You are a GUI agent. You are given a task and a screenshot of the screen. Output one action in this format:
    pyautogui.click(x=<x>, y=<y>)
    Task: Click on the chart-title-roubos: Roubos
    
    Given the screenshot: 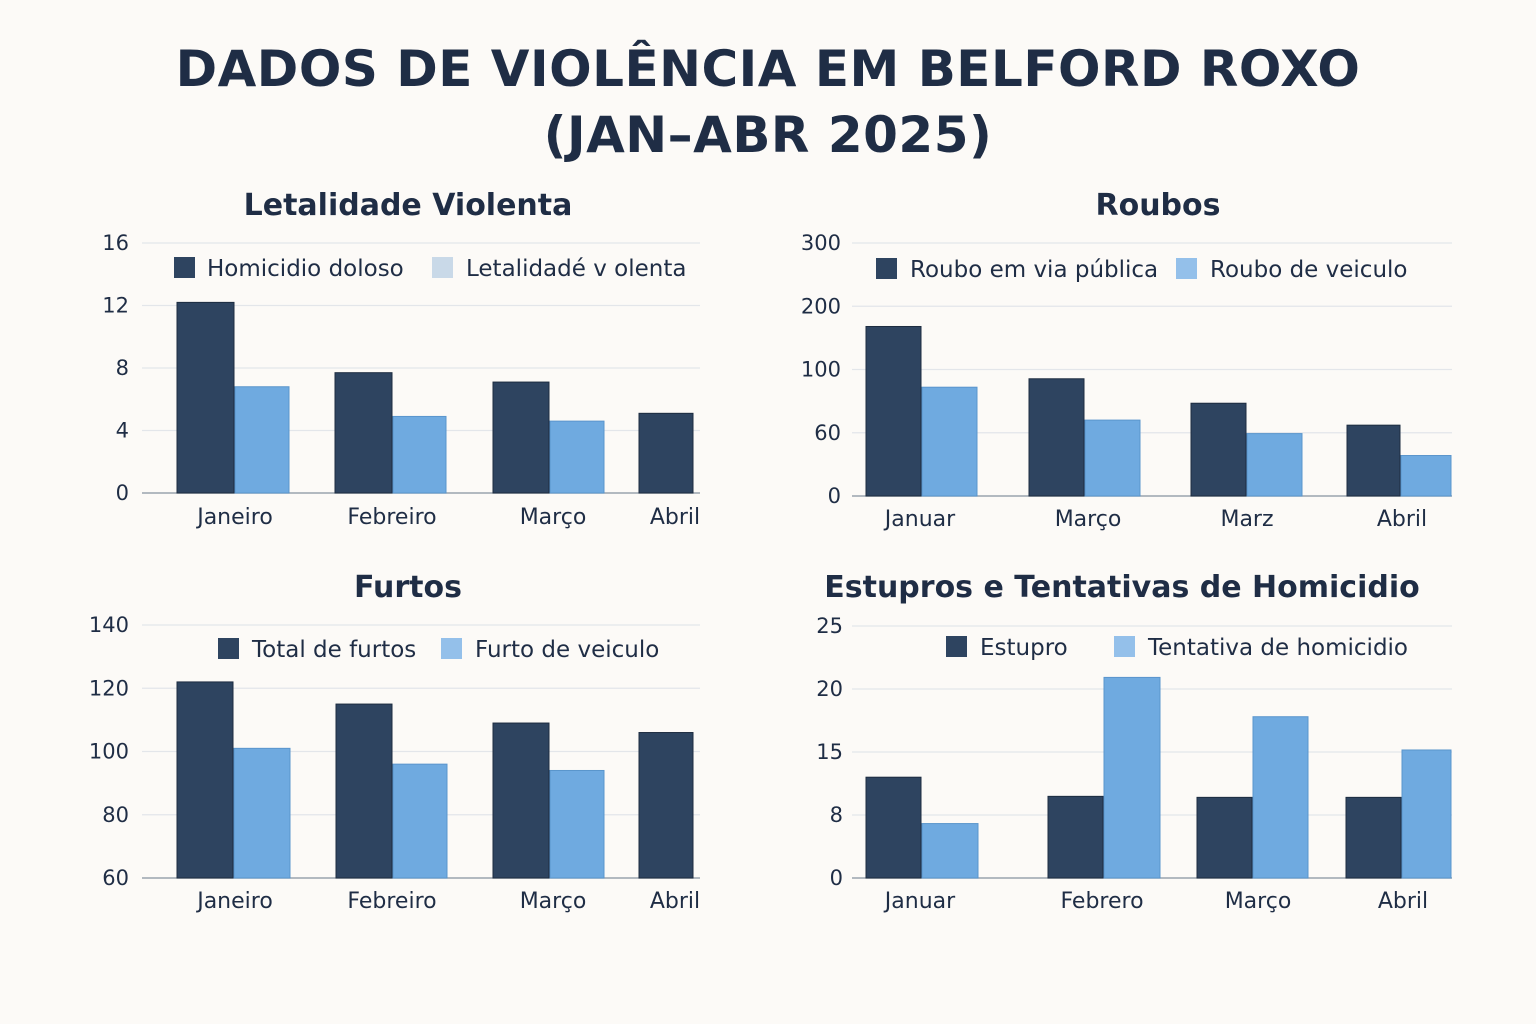 What is the action you would take?
    pyautogui.click(x=1158, y=205)
    